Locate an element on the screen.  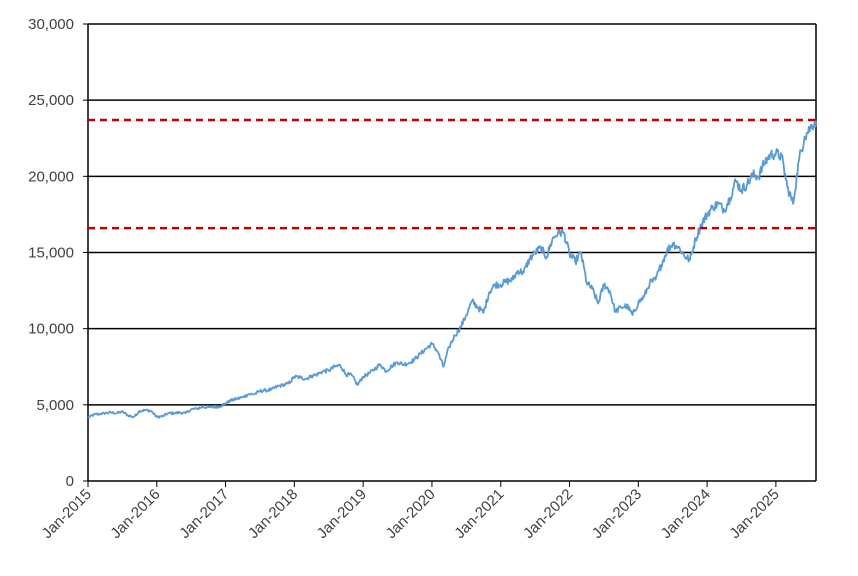
x-tick-label: Jan-2017 is located at coordinates (204, 514).